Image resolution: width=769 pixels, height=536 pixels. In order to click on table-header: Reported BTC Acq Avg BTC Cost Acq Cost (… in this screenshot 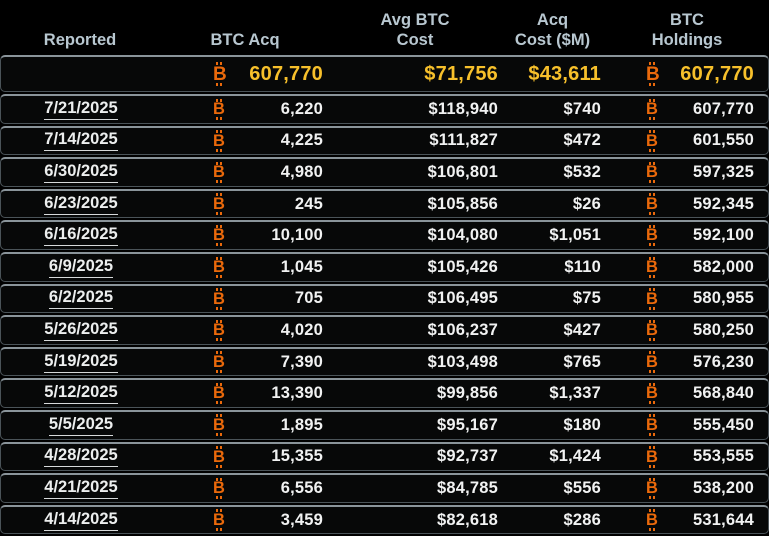, I will do `click(384, 27)`.